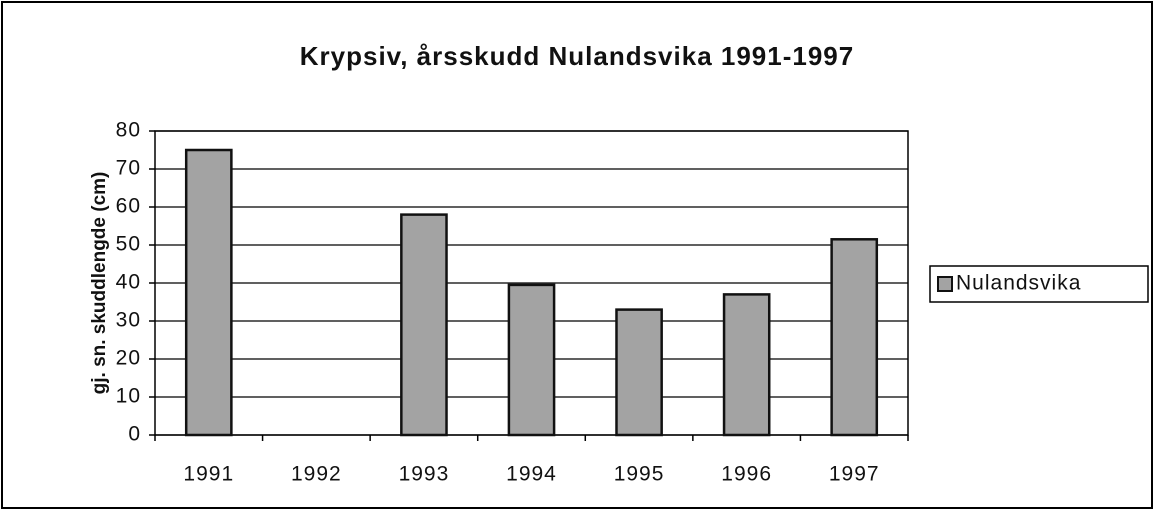 This screenshot has width=1154, height=512. Describe the element at coordinates (316, 474) in the screenshot. I see `x-tick-label: 1992` at that location.